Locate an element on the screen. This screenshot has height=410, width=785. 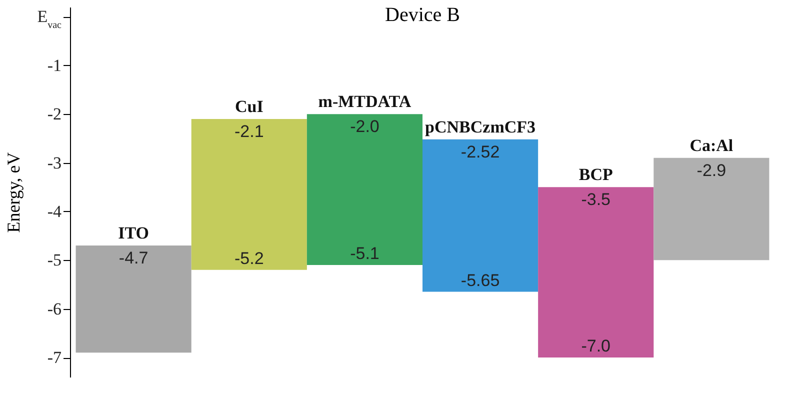
annotation: -7.0 is located at coordinates (596, 346).